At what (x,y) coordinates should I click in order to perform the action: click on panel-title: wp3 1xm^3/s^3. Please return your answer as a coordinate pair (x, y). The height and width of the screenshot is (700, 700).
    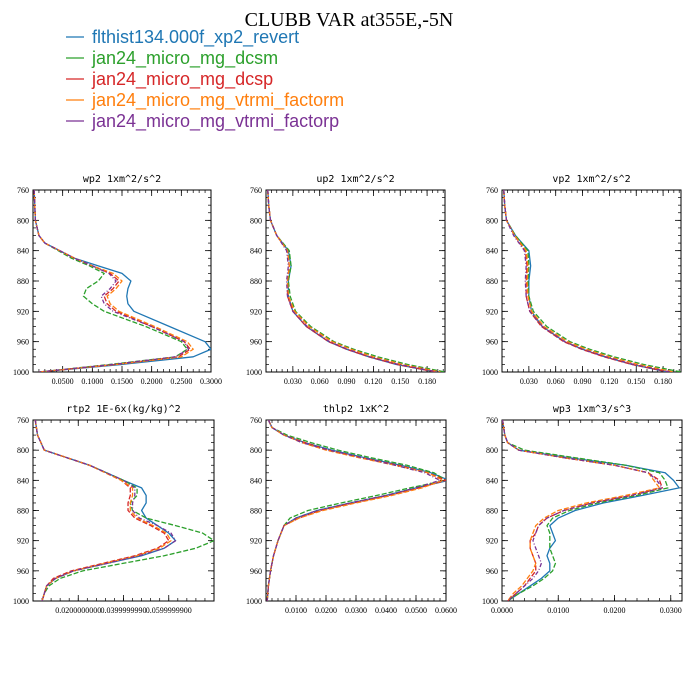
    Looking at the image, I should click on (592, 409).